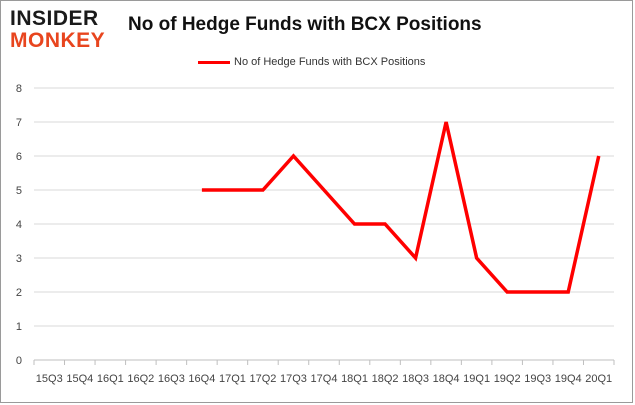 Image resolution: width=635 pixels, height=405 pixels. What do you see at coordinates (293, 379) in the screenshot?
I see `x-tick-label: 17Q3` at bounding box center [293, 379].